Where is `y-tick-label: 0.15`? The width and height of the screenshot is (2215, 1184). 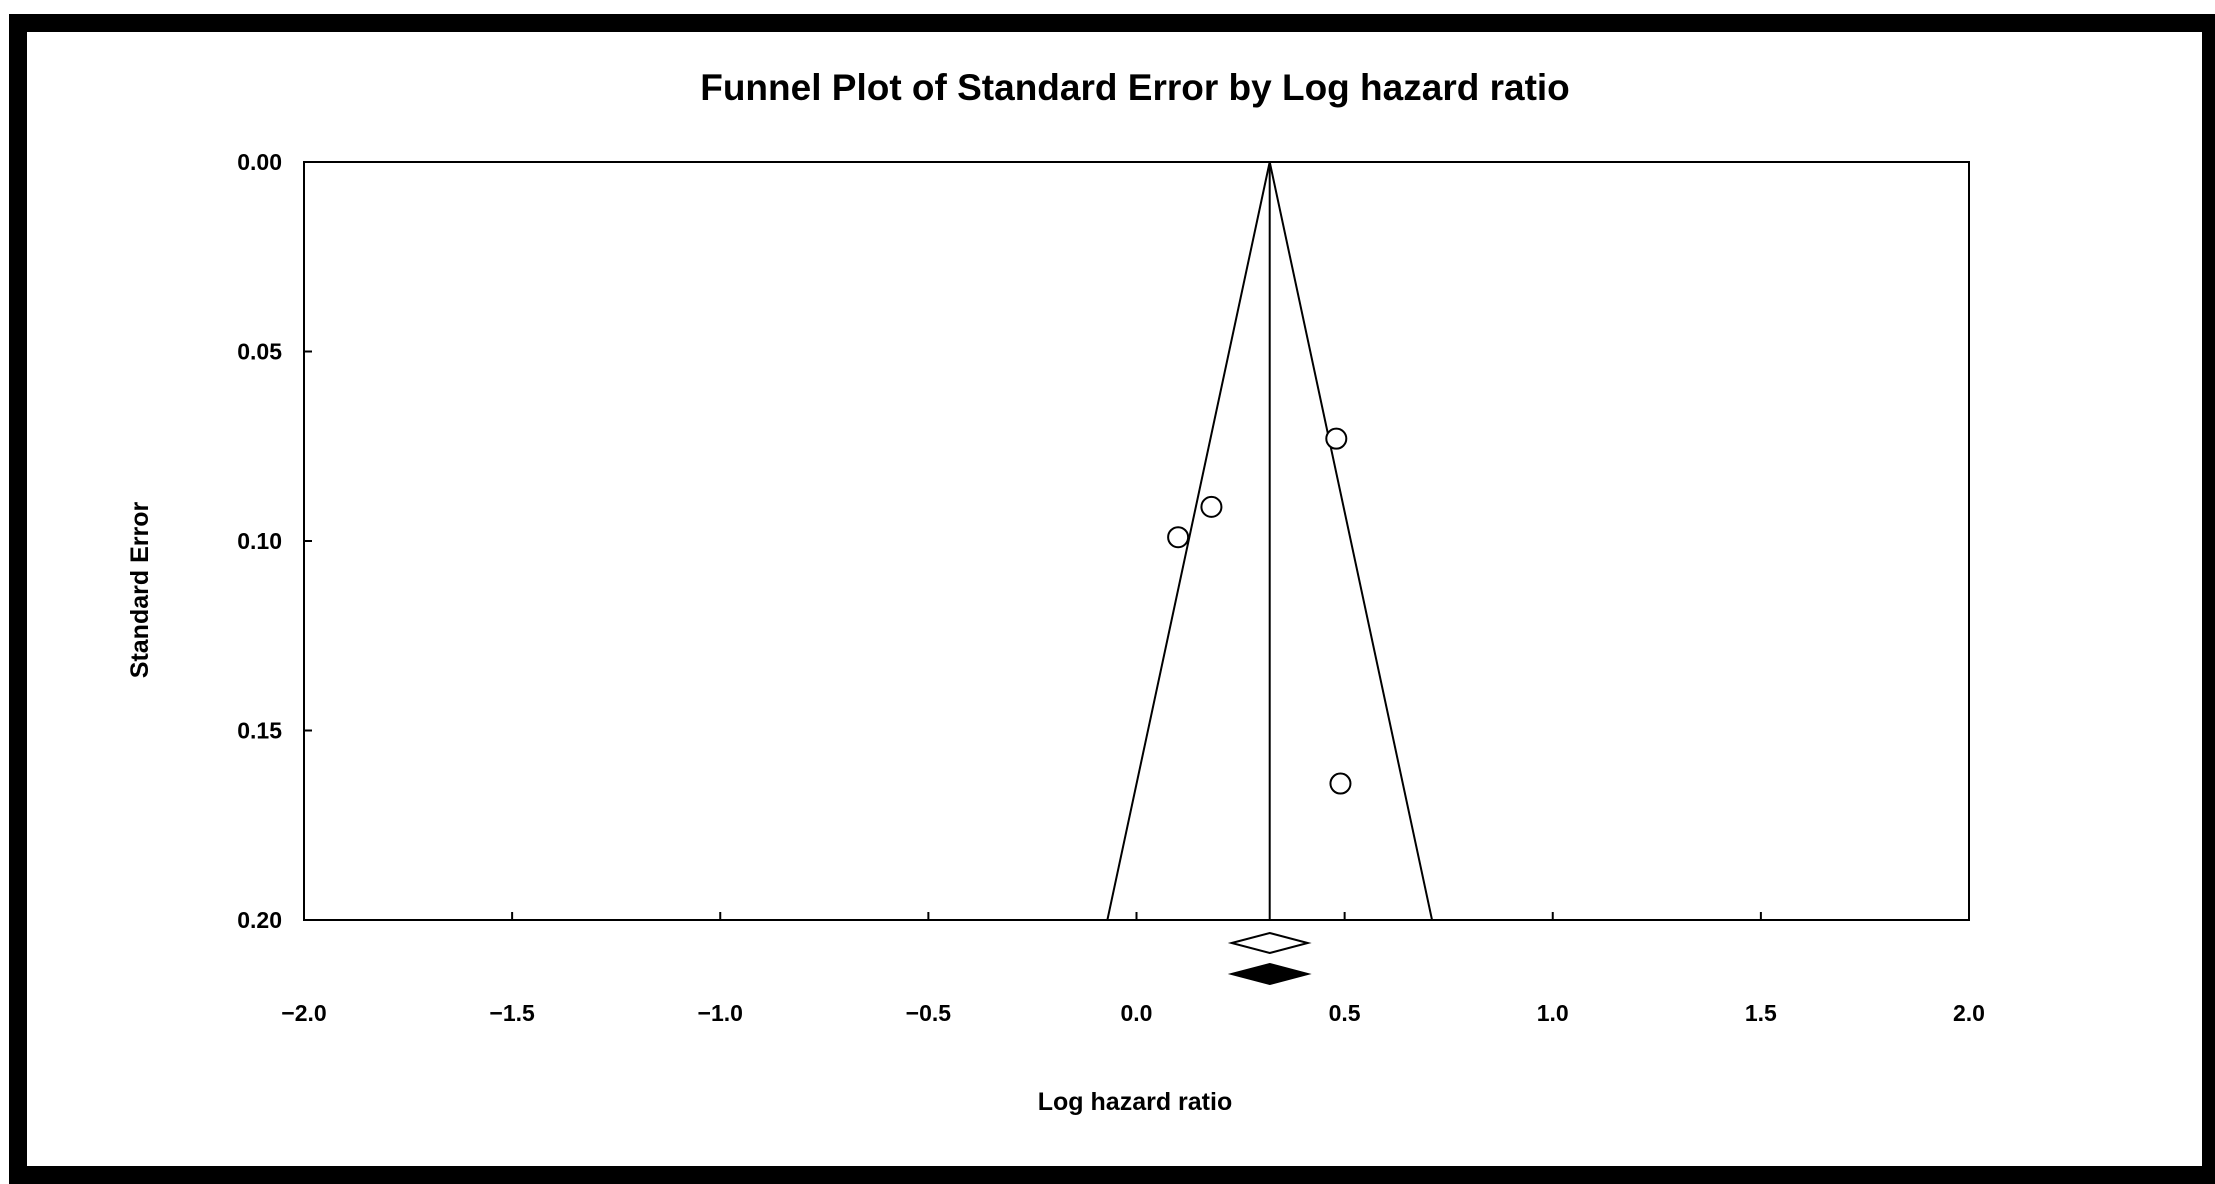
y-tick-label: 0.15 is located at coordinates (259, 731).